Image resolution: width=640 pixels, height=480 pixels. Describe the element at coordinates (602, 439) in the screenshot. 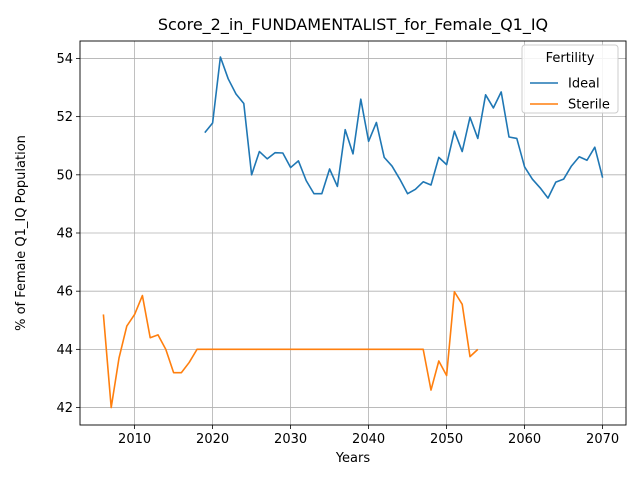

I see `x-tick-label: 2070` at that location.